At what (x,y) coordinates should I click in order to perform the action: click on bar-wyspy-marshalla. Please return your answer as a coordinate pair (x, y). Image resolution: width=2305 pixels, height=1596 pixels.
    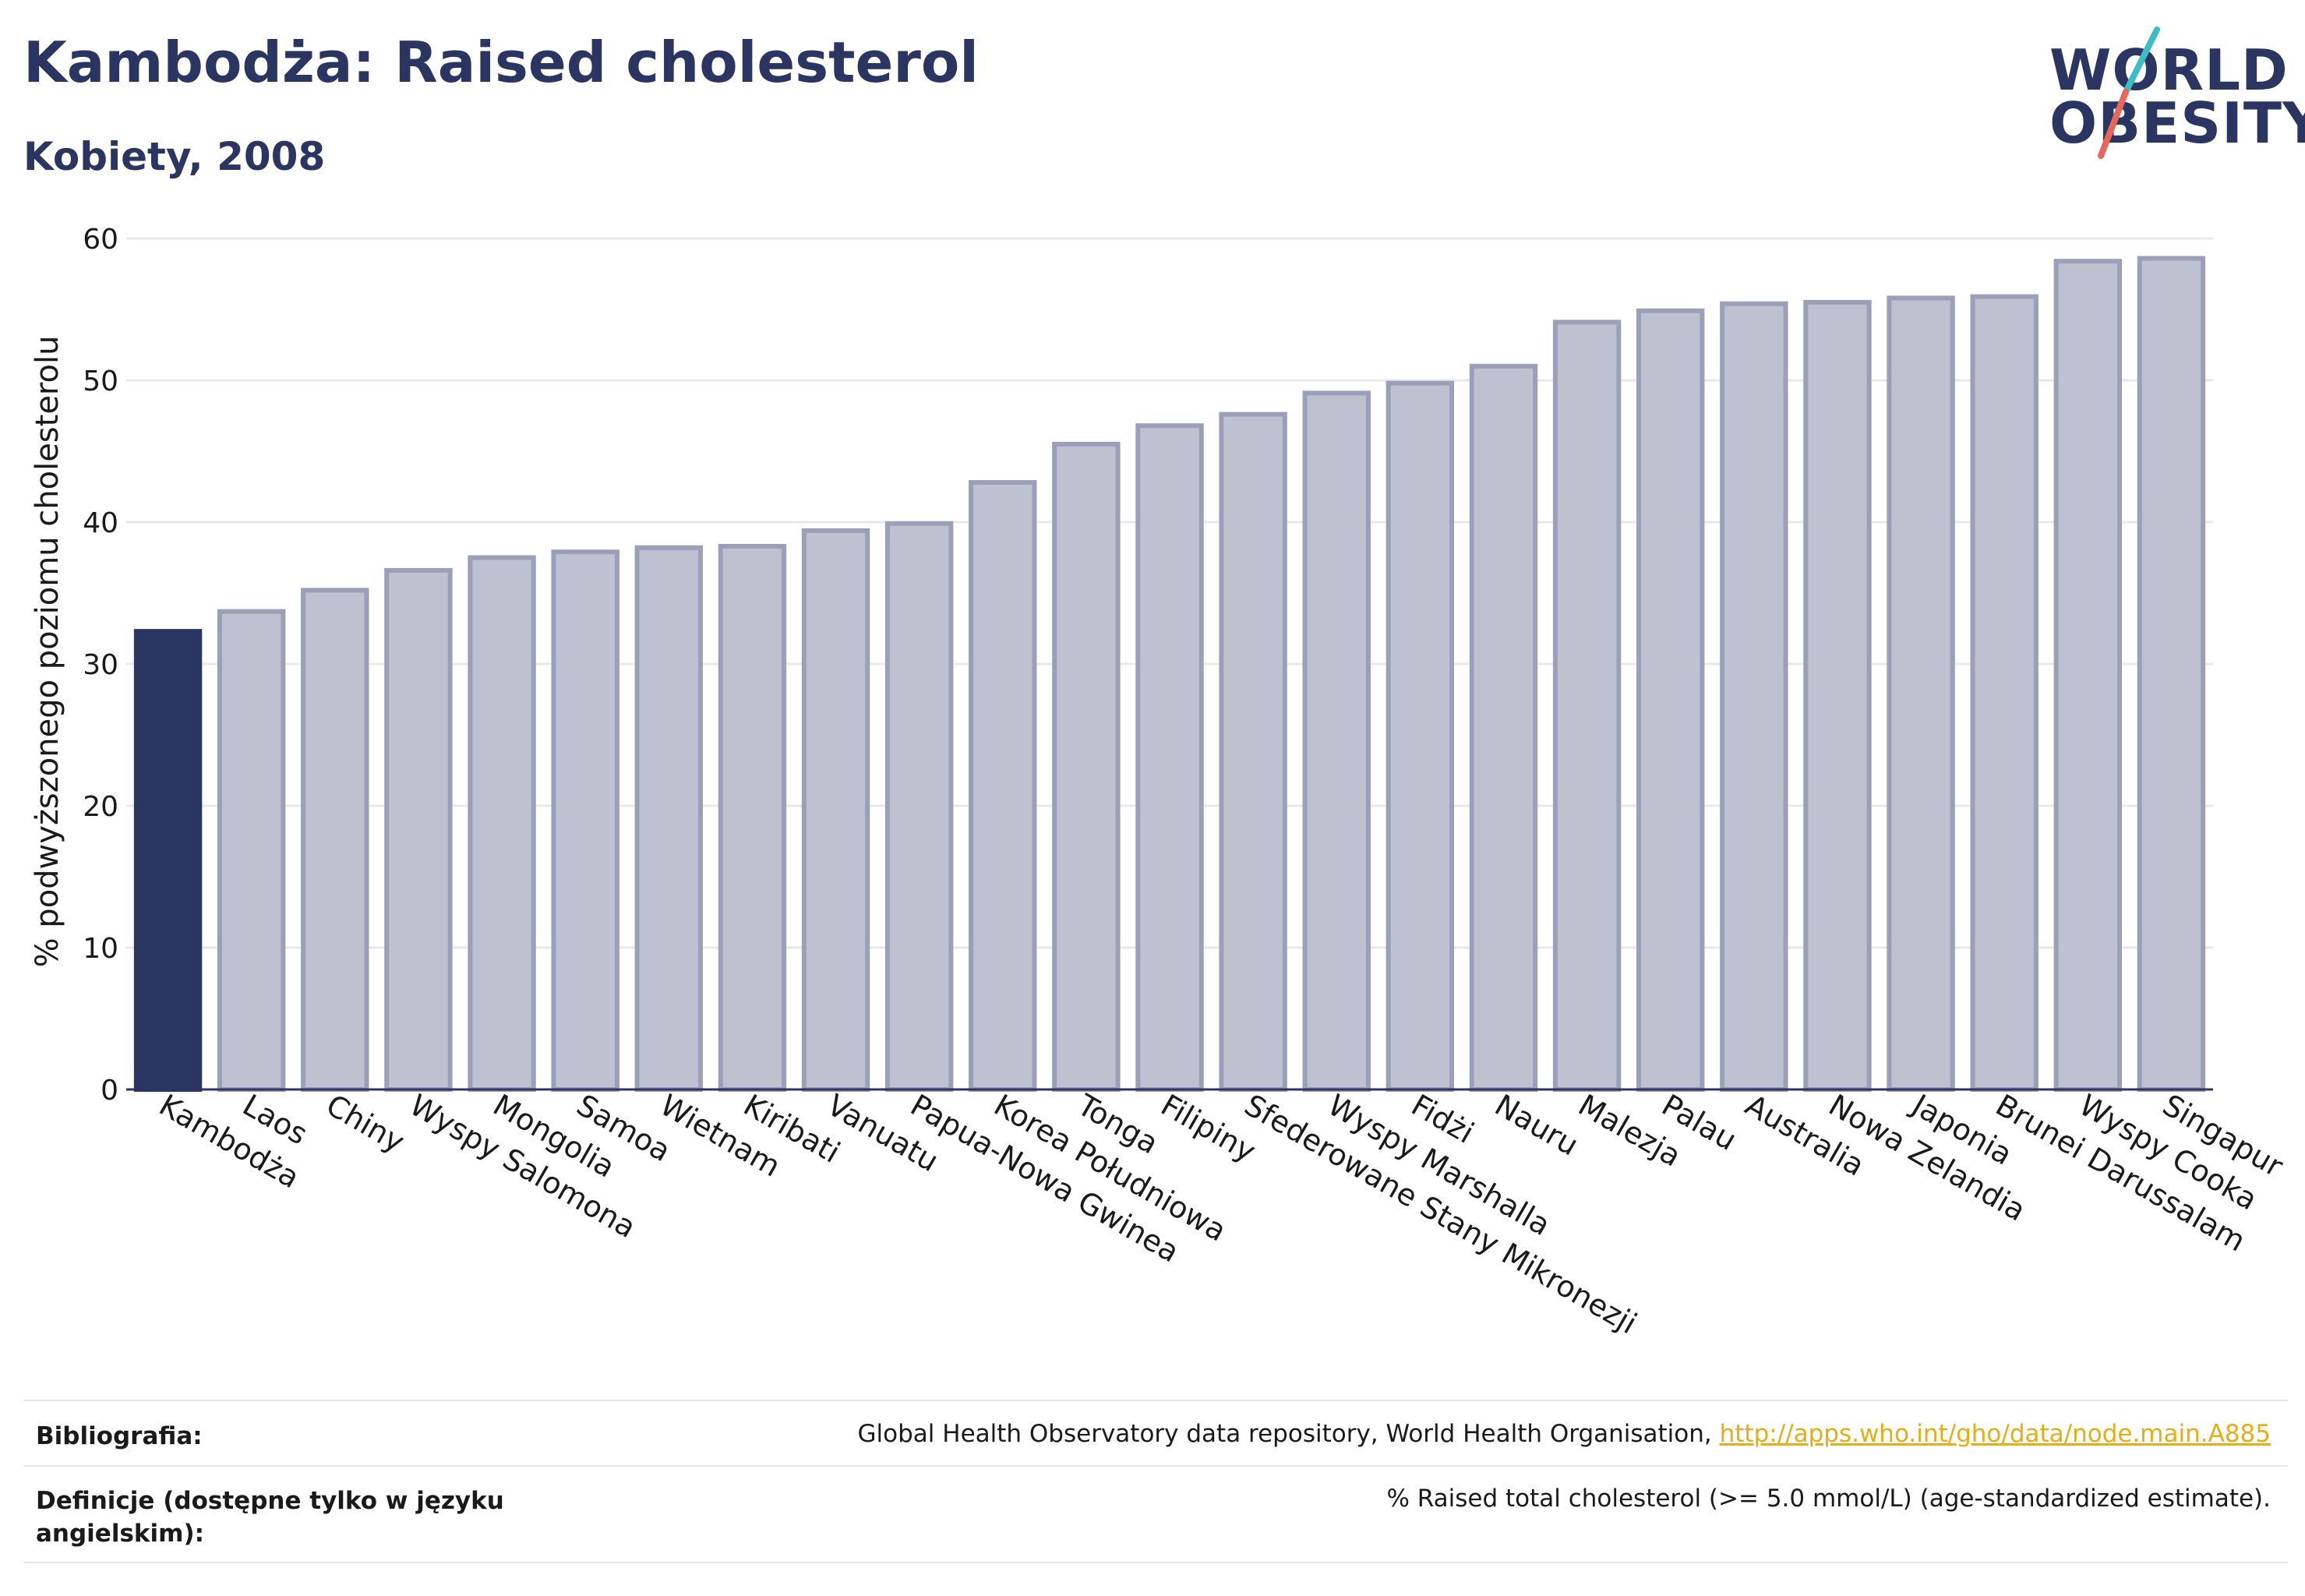
    Looking at the image, I should click on (1336, 741).